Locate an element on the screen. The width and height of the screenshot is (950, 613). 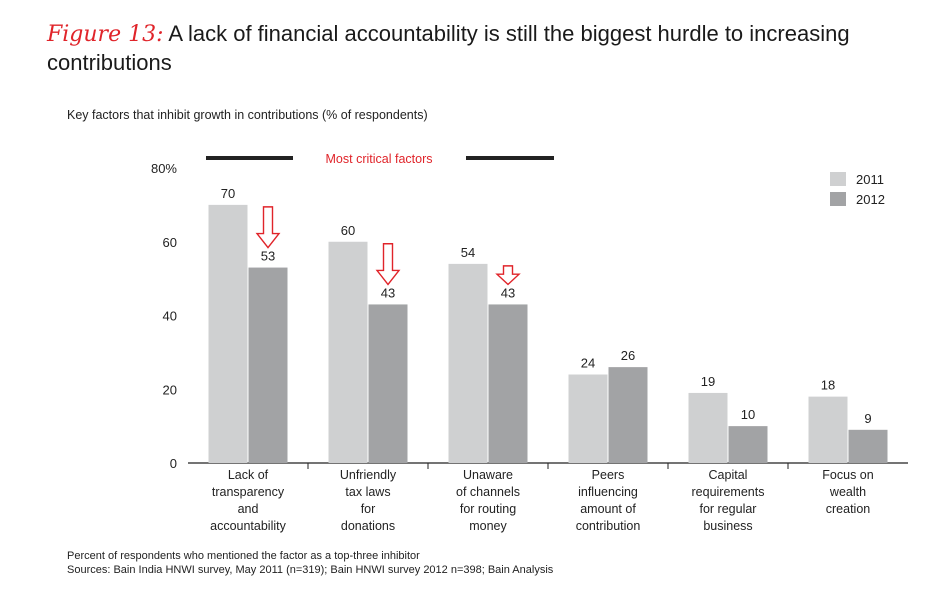
x-category-label: and is located at coordinates (248, 509).